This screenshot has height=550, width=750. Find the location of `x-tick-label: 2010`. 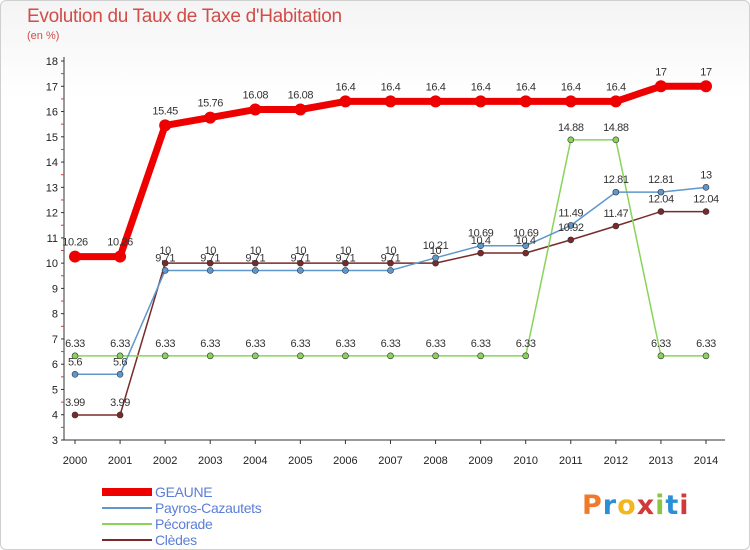

x-tick-label: 2010 is located at coordinates (525, 461).